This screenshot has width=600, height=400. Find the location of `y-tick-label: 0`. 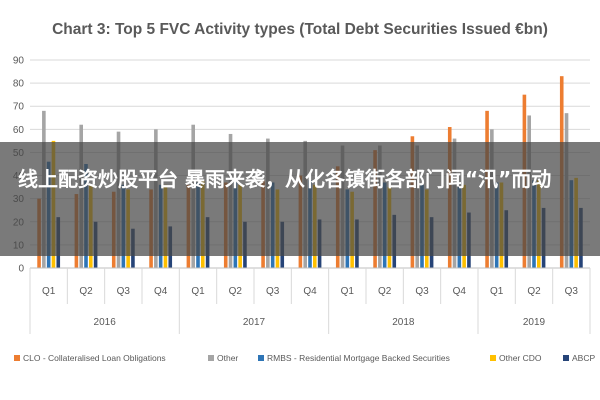

y-tick-label: 0 is located at coordinates (21, 269).